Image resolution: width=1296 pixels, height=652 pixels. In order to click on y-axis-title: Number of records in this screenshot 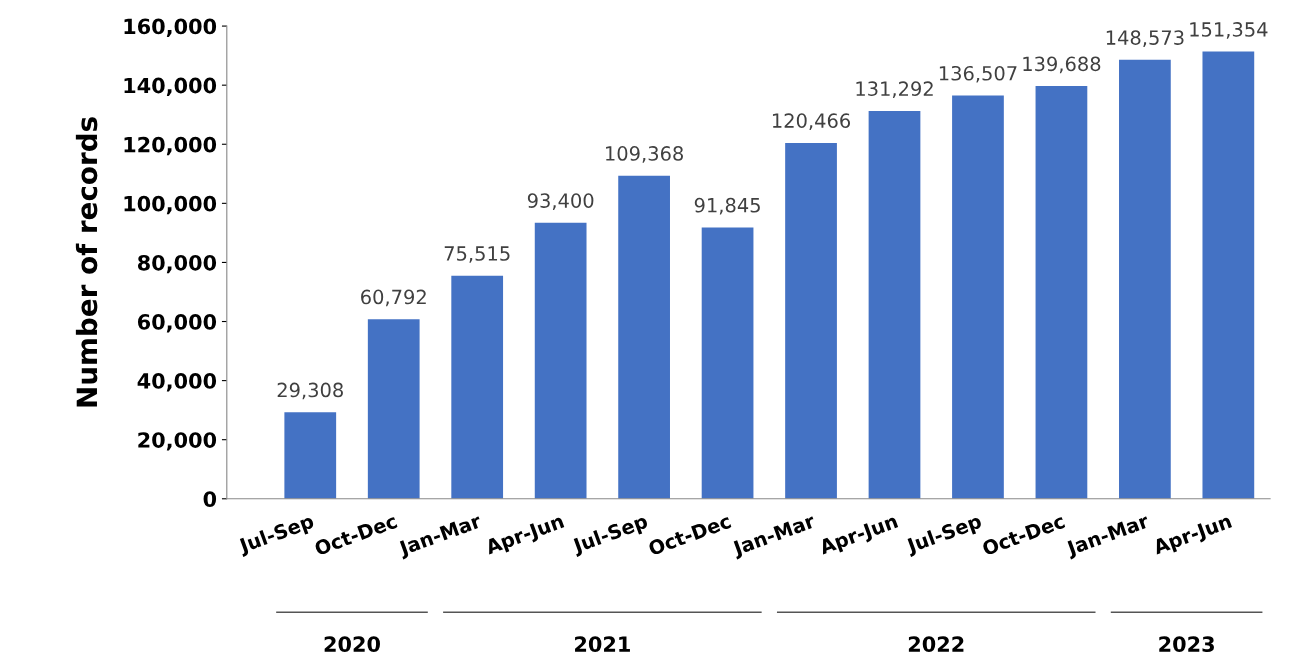, I will do `click(86, 262)`.